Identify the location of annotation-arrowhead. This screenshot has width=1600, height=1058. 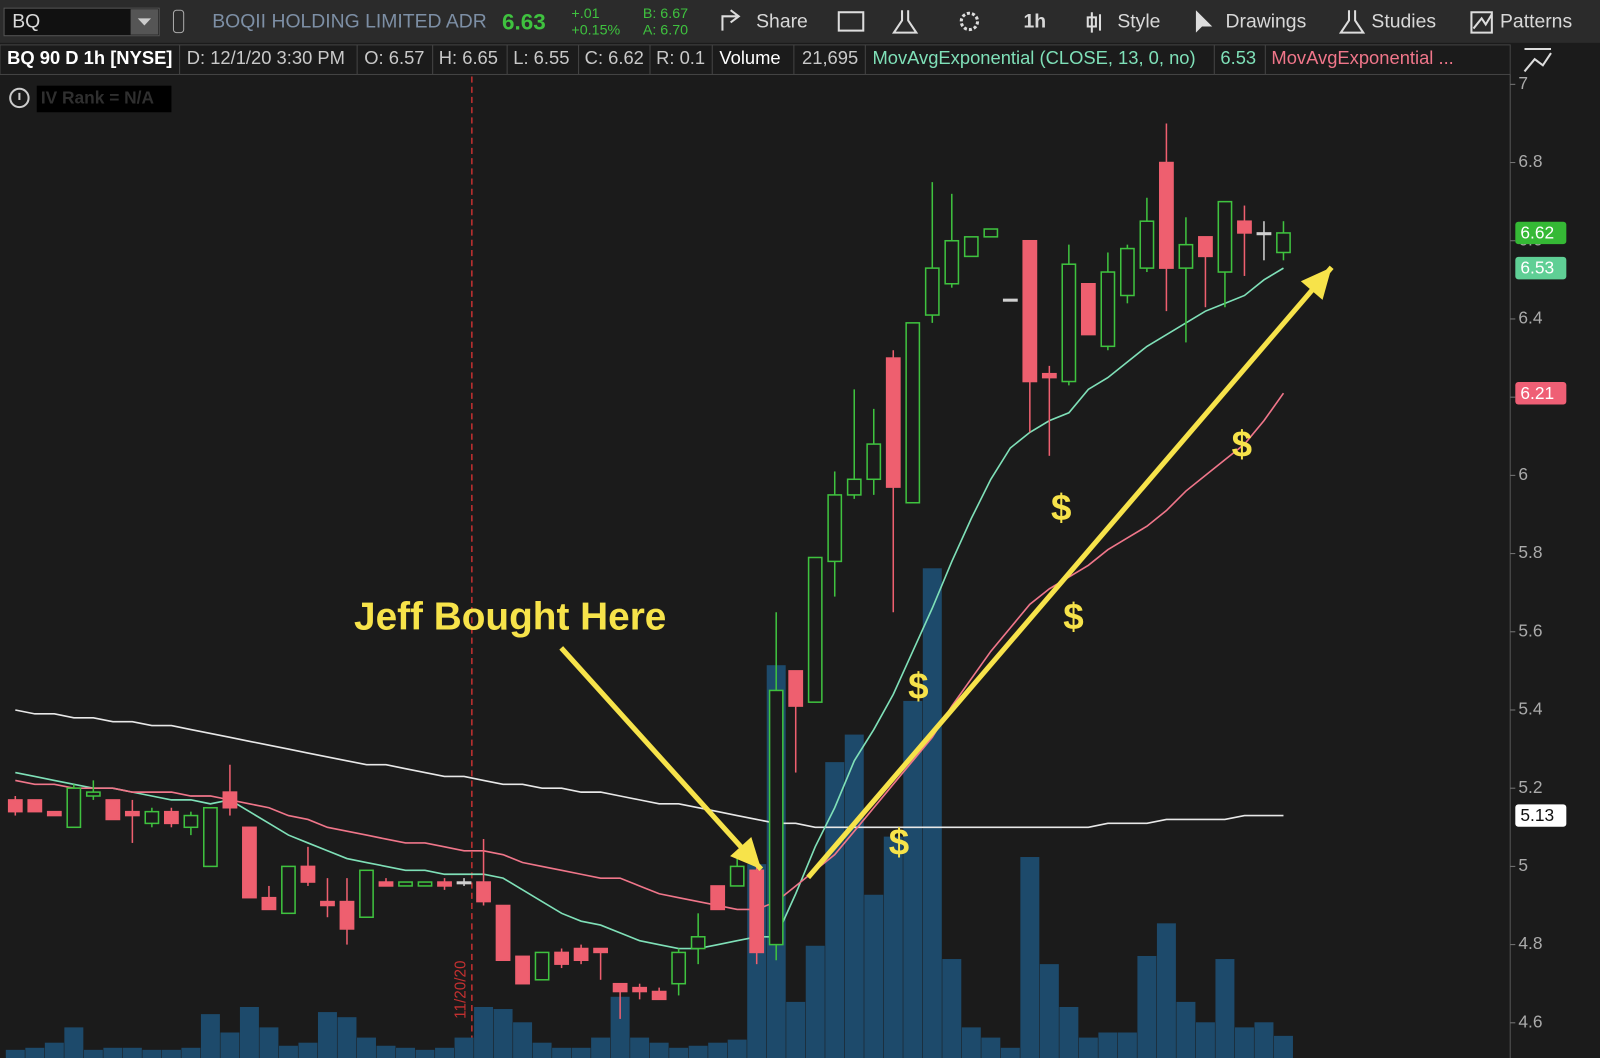
(1316, 283).